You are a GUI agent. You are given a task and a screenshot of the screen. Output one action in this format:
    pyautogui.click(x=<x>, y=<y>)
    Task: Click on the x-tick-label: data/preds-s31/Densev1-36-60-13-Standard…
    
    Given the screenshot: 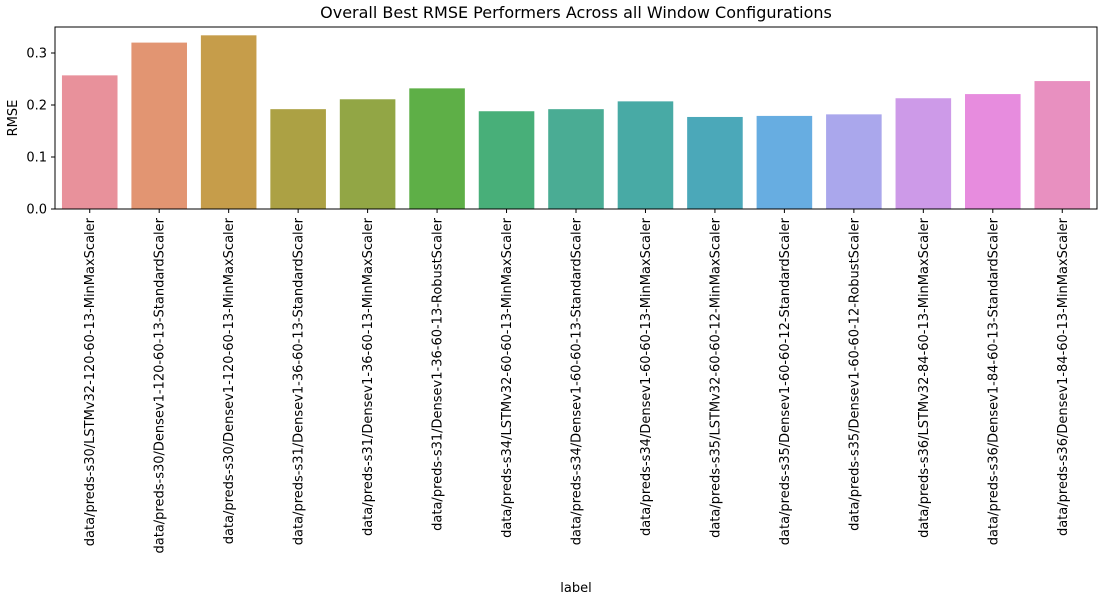 What is the action you would take?
    pyautogui.click(x=299, y=381)
    